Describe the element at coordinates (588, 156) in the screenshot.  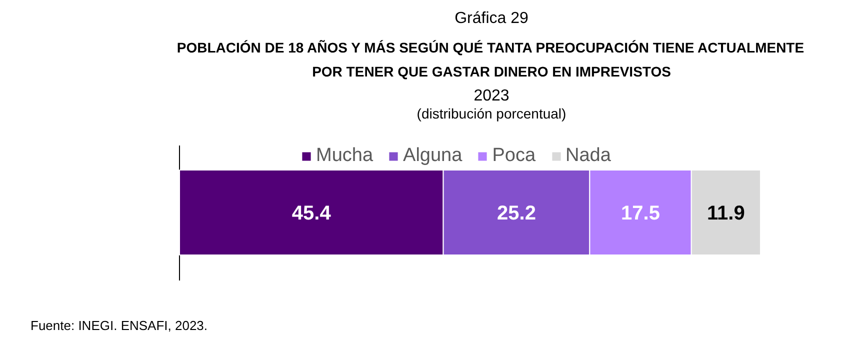
I see `legend-label: Nada` at that location.